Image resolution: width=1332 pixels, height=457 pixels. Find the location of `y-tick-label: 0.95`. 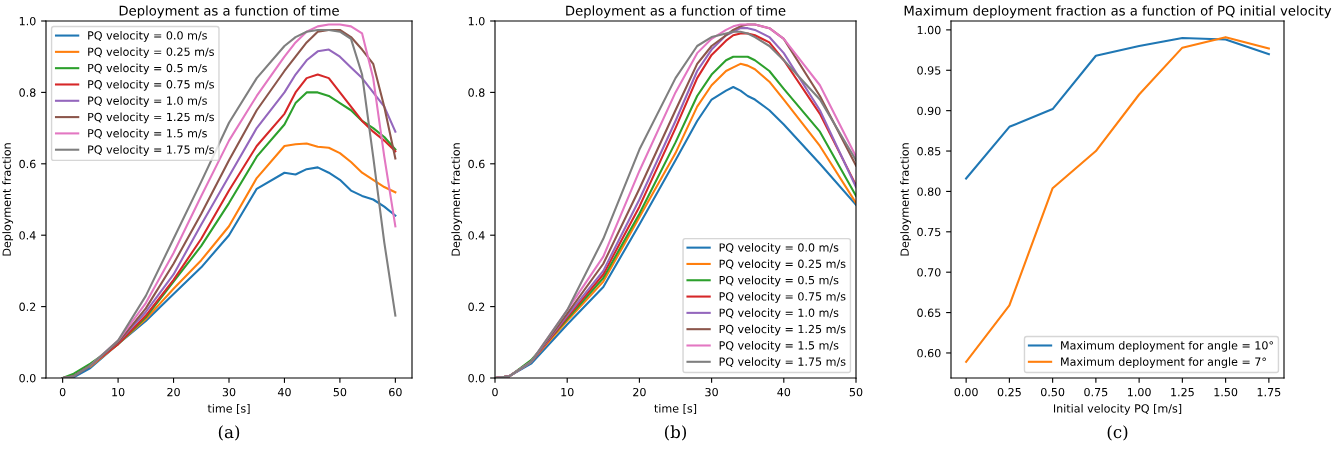

y-tick-label: 0.95 is located at coordinates (929, 70).